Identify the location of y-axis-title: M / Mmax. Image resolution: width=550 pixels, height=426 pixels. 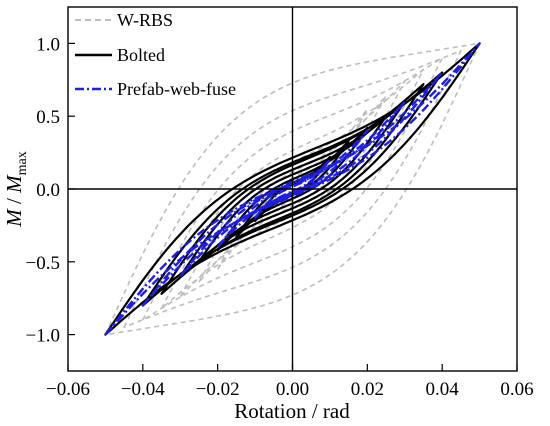
(16, 189).